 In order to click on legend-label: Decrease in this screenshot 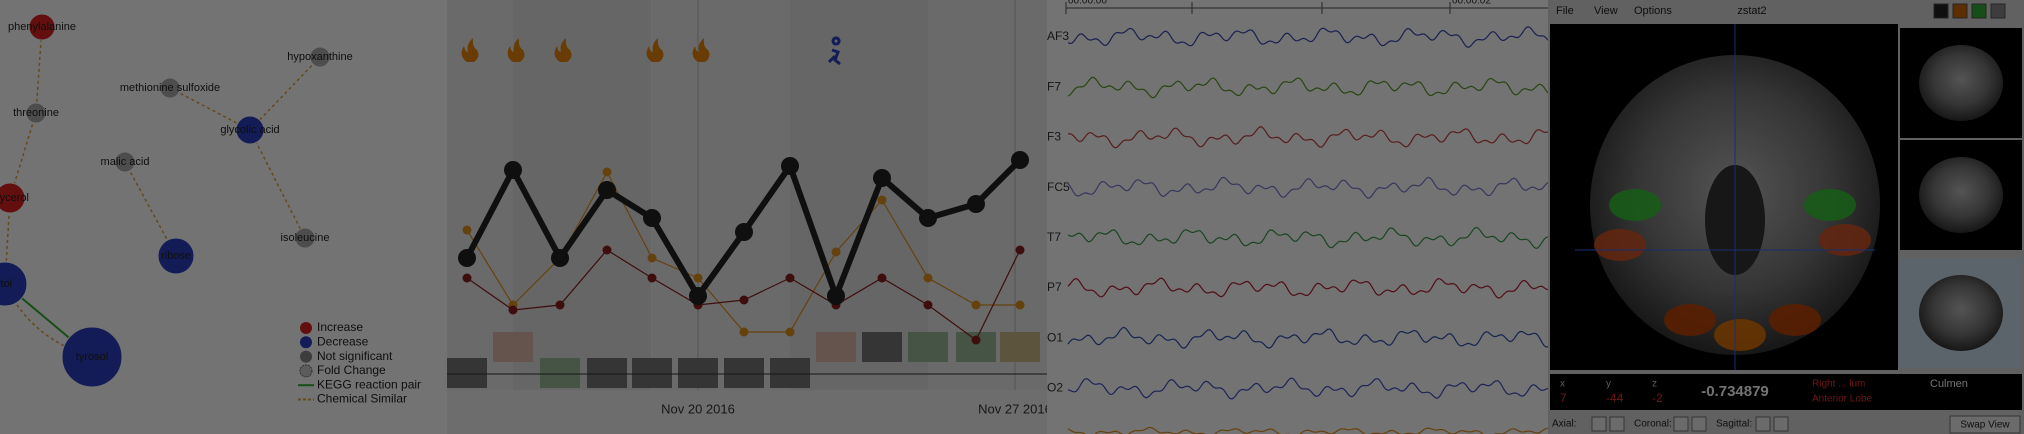, I will do `click(343, 341)`.